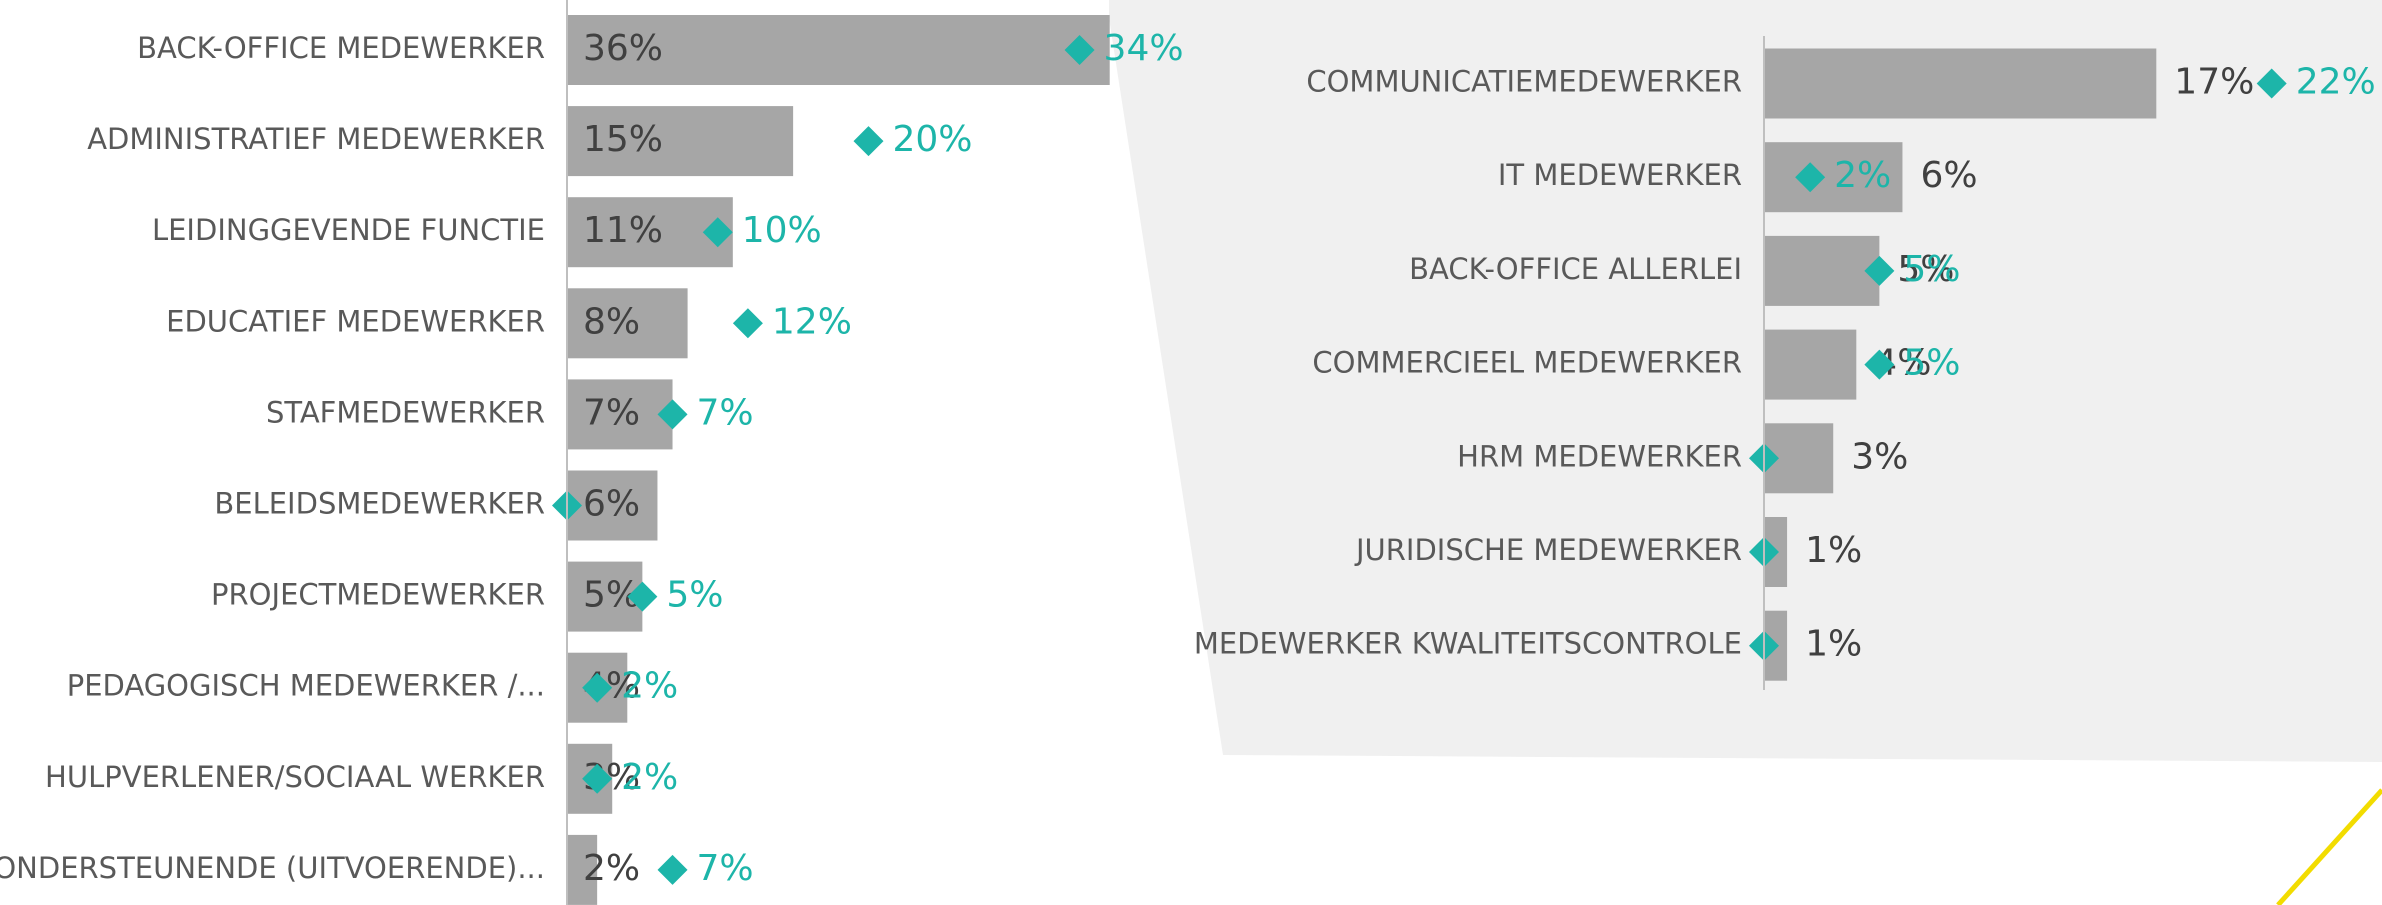  What do you see at coordinates (1548, 550) in the screenshot?
I see `category-label: JURIDISCHE MEDEWERKER` at bounding box center [1548, 550].